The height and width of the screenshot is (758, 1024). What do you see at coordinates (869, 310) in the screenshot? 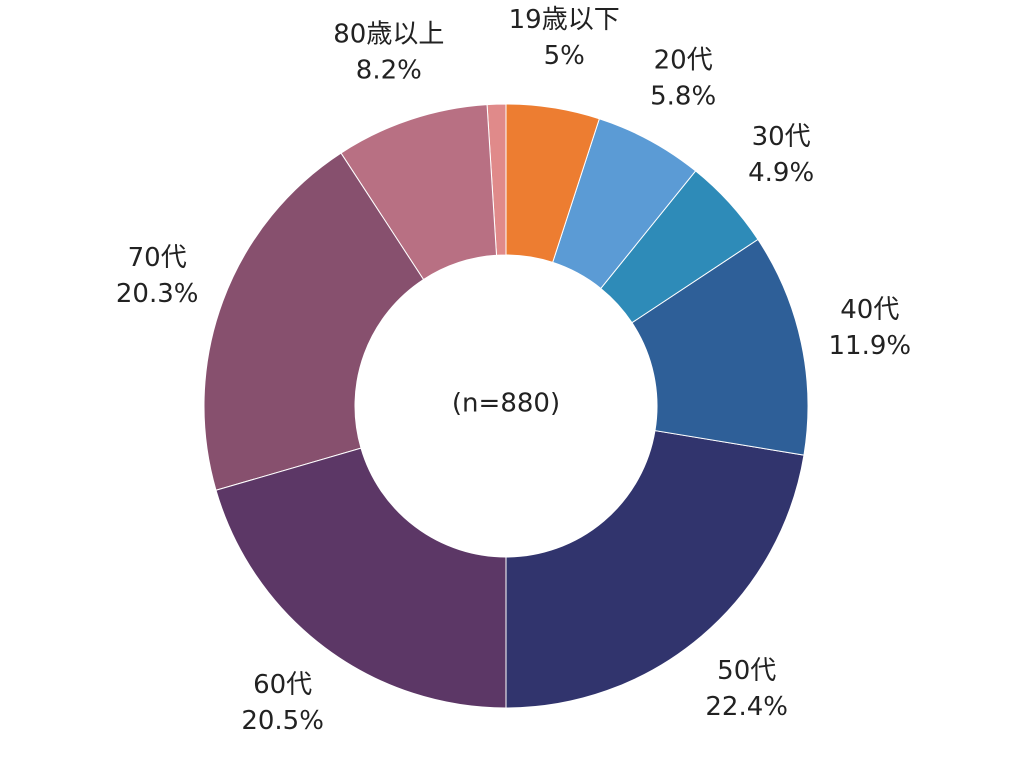
I see `segment-category-label: 40代` at bounding box center [869, 310].